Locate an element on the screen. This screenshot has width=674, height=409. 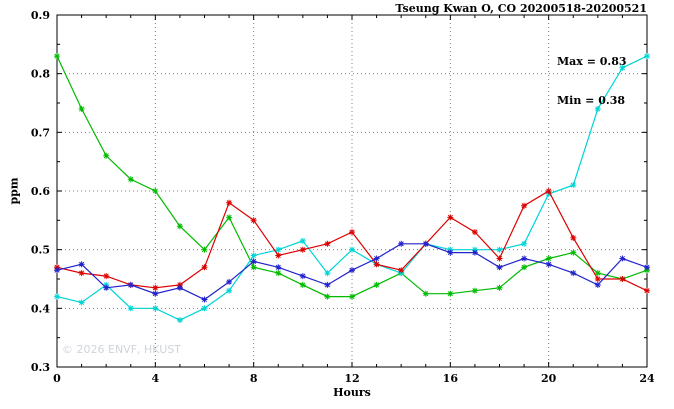
svg-text: 0.7 is located at coordinates (40, 132).